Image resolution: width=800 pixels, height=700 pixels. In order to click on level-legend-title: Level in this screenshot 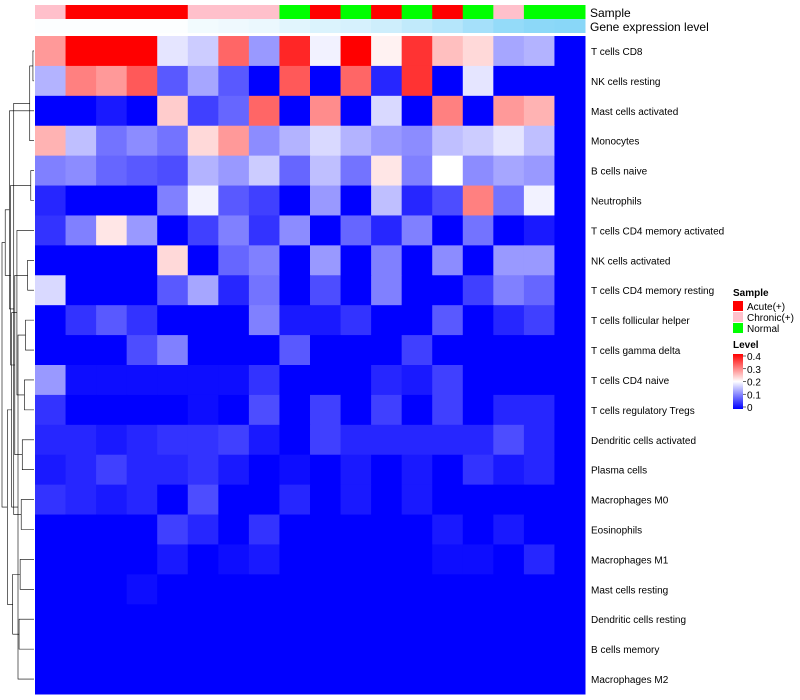, I will do `click(746, 345)`.